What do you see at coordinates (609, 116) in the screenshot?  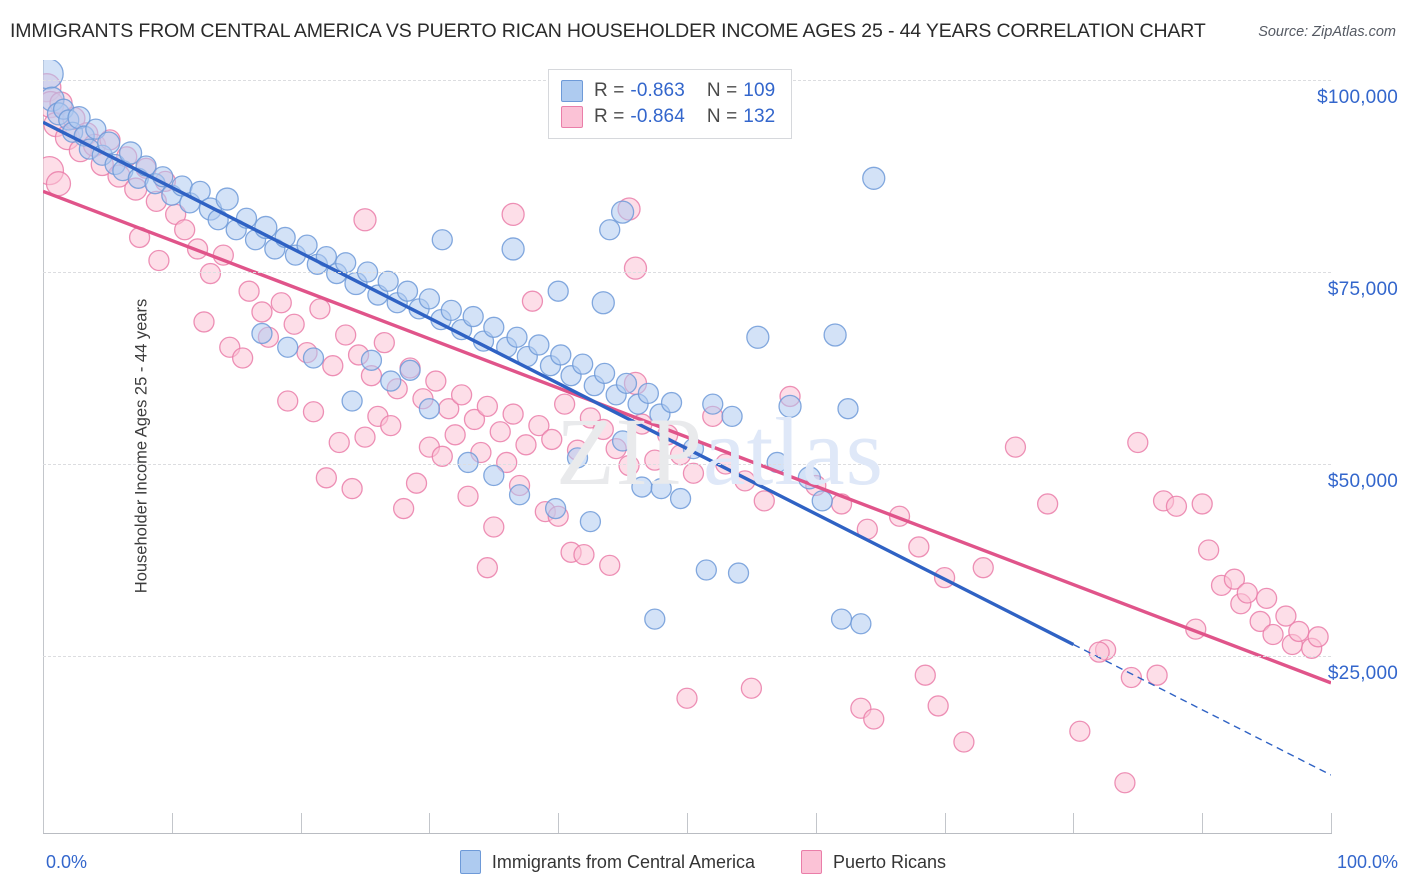 I see `legend-r-label-pink: R =` at bounding box center [609, 116].